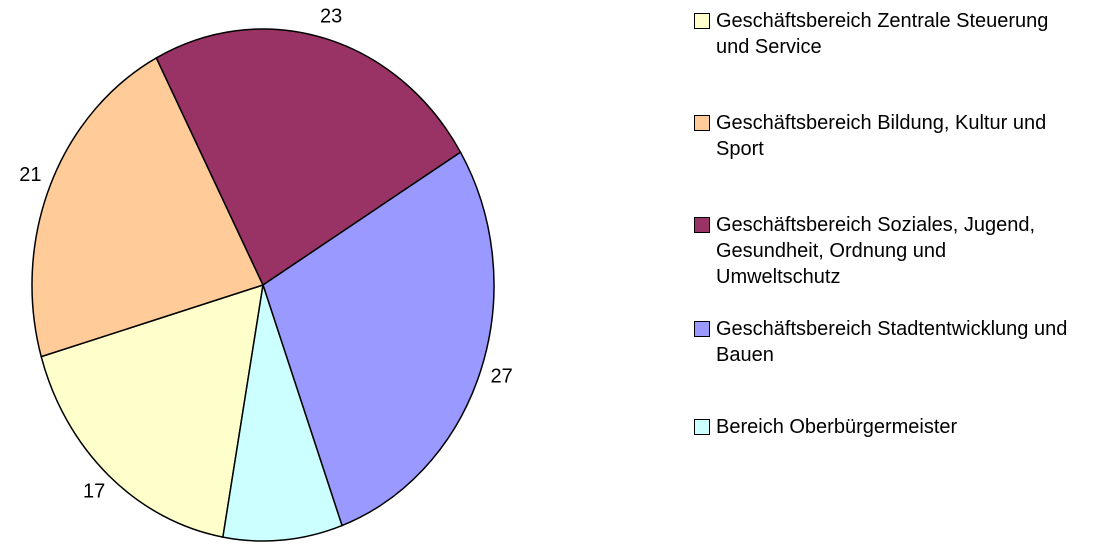 This screenshot has width=1096, height=552. I want to click on legend-label: Bereich Oberbürgermeister, so click(837, 427).